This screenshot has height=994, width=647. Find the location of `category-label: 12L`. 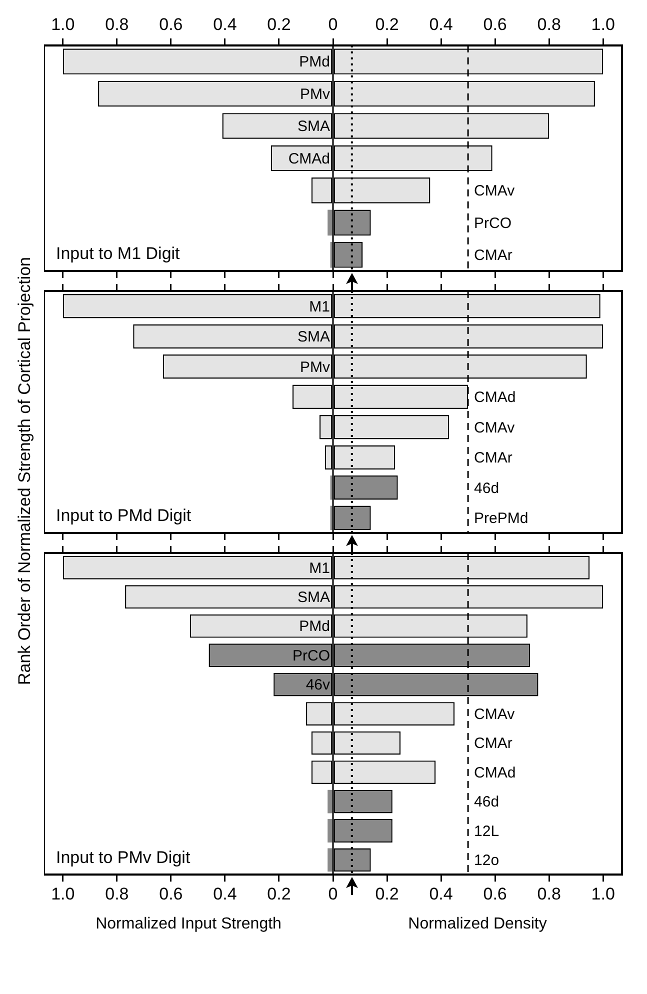

category-label: 12L is located at coordinates (487, 831).